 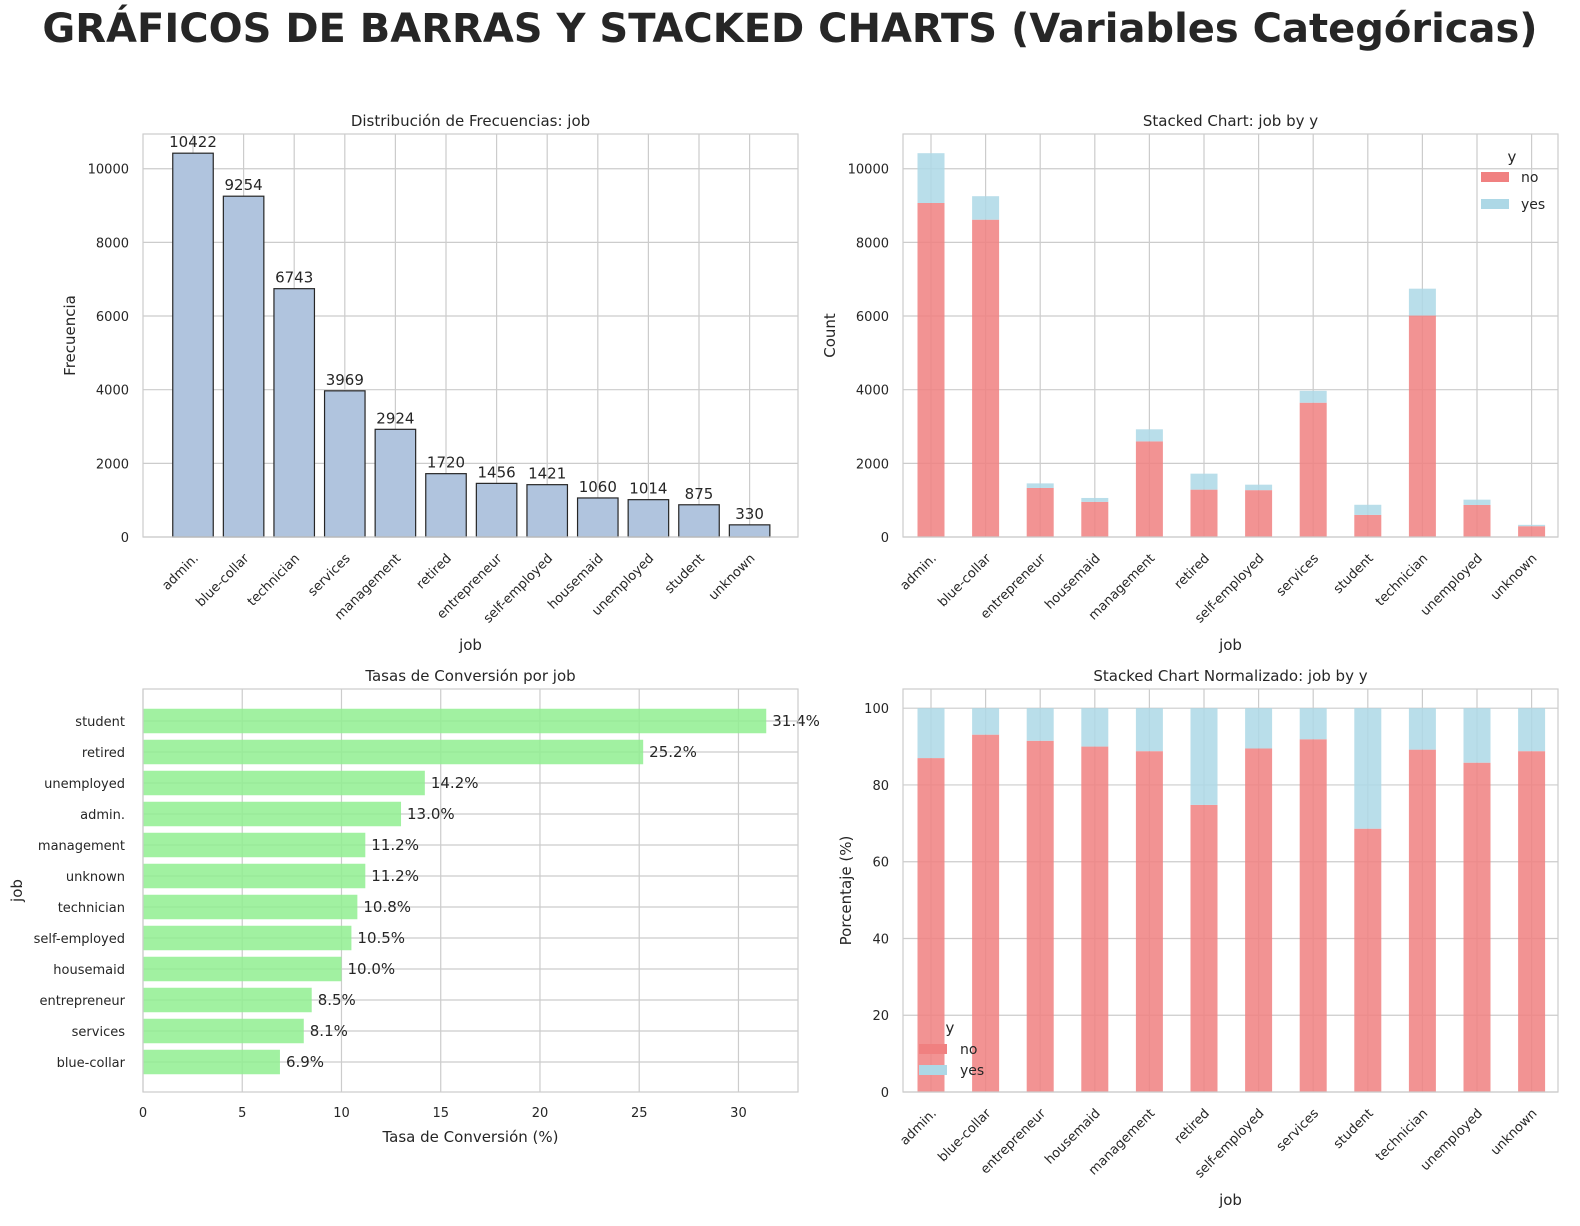 What do you see at coordinates (99, 1032) in the screenshot?
I see `y-tick-label: services` at bounding box center [99, 1032].